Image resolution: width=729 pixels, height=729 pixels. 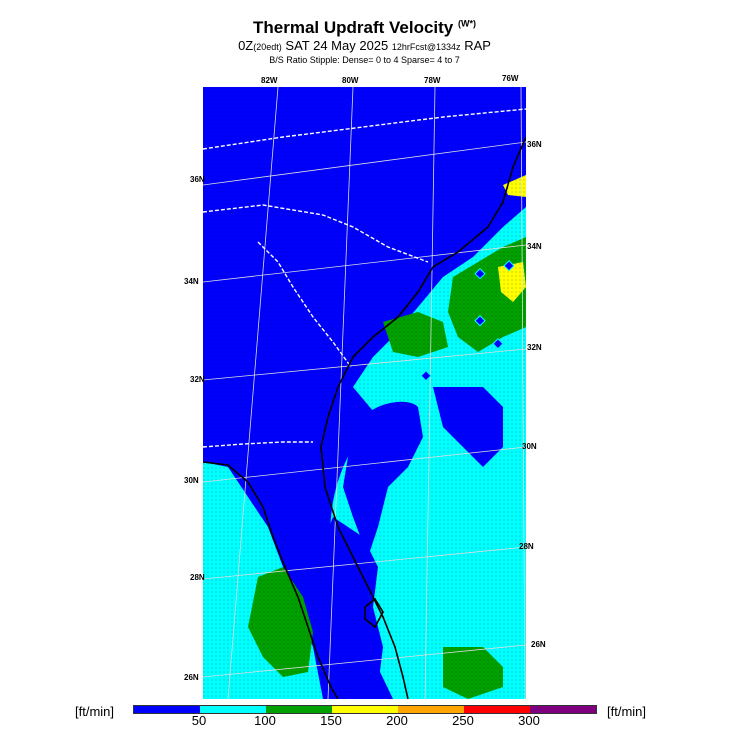 What do you see at coordinates (253, 393) in the screenshot?
I see `meridian-82w` at bounding box center [253, 393].